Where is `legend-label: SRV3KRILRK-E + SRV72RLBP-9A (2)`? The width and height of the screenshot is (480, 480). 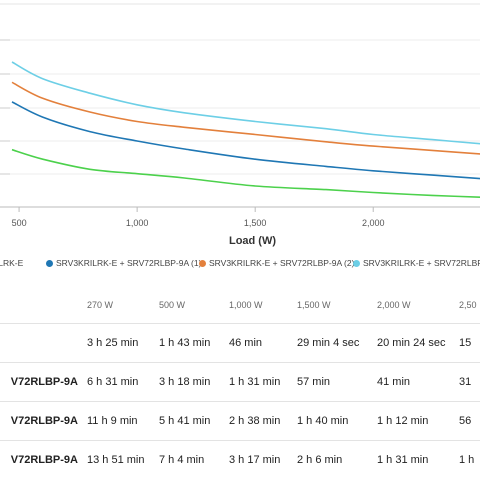 legend-label: SRV3KRILRK-E + SRV72RLBP-9A (2) is located at coordinates (282, 263).